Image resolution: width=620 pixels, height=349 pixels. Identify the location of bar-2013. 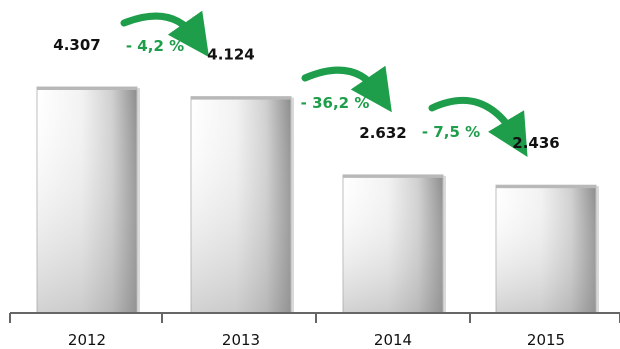
(242, 205).